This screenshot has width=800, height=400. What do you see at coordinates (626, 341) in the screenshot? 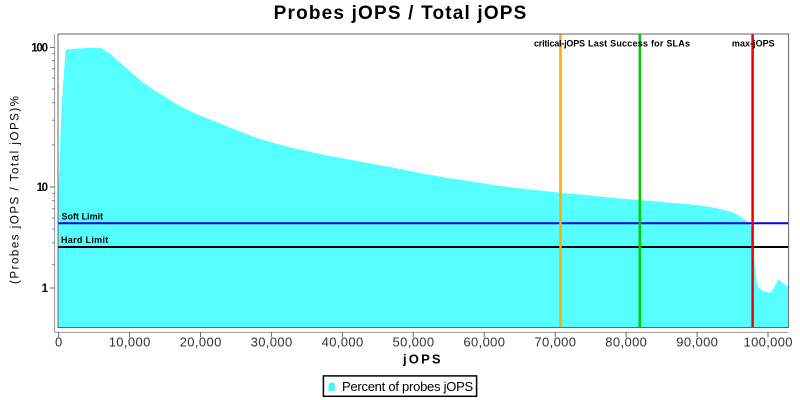
I see `svg-text: 80,000` at bounding box center [626, 341].